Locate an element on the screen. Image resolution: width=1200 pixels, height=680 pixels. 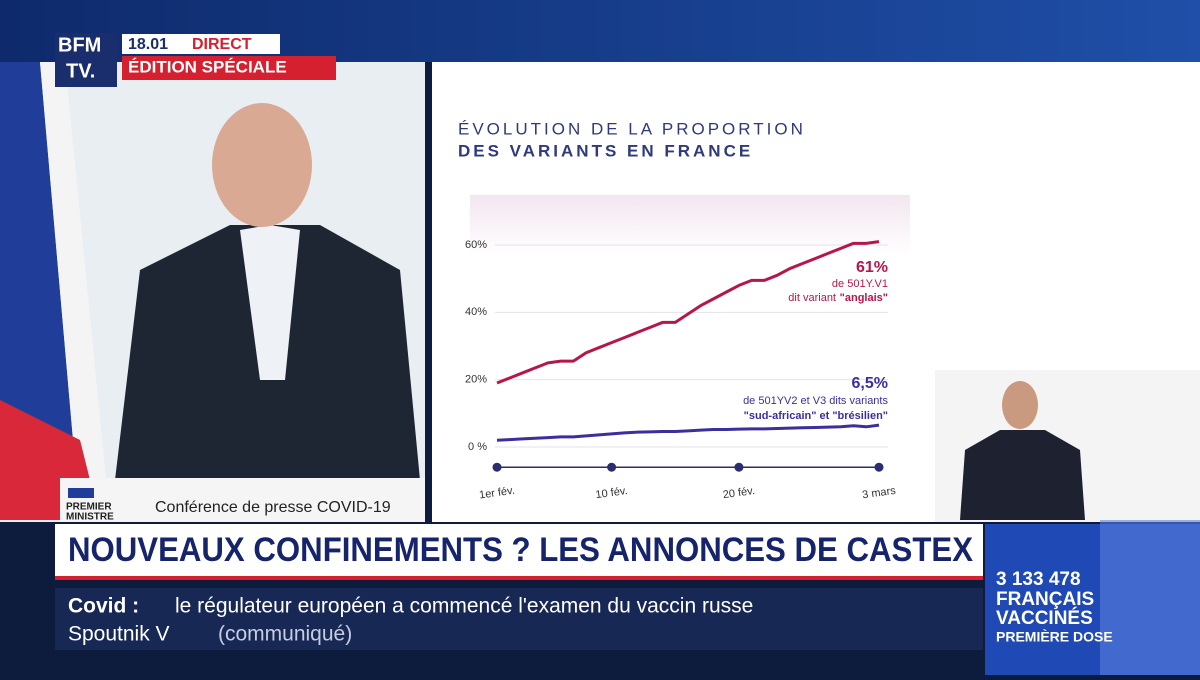
lectern-sign is located at coordinates (242, 500).